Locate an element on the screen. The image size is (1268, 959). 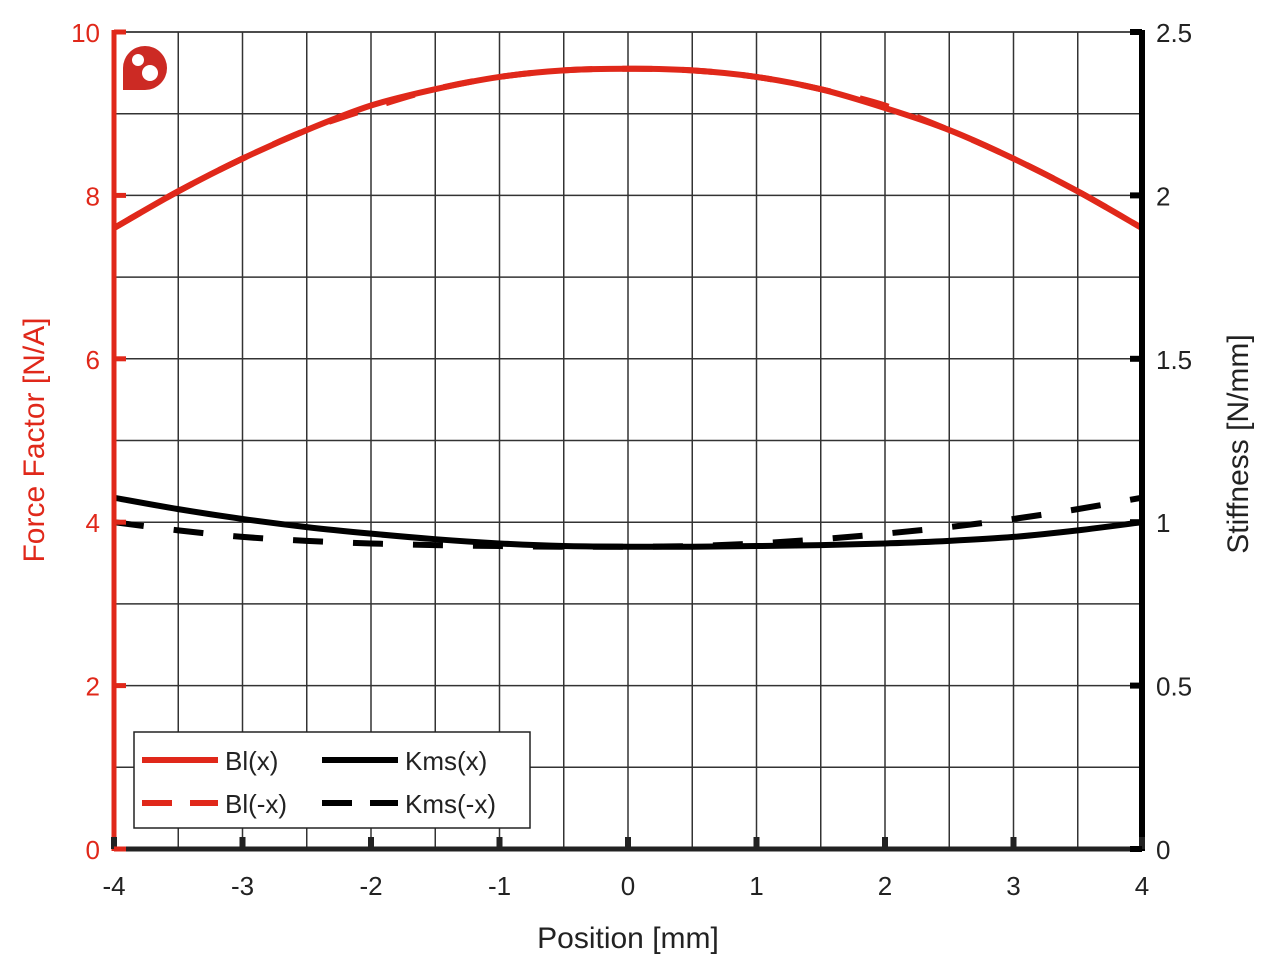
x-axis-title: Position [mm] is located at coordinates (628, 938).